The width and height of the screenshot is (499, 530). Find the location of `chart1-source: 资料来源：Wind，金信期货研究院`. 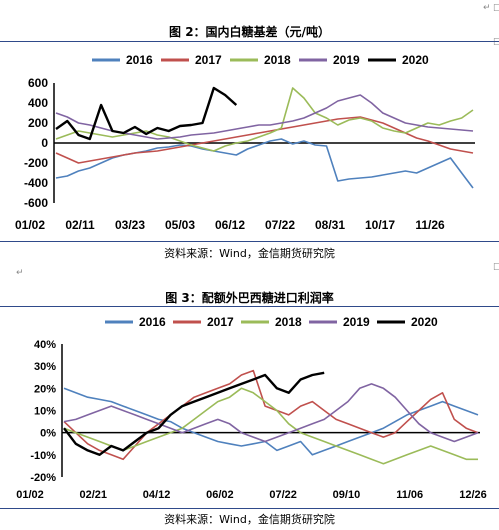

chart1-source: 资料来源：Wind，金信期货研究院 is located at coordinates (249, 253).